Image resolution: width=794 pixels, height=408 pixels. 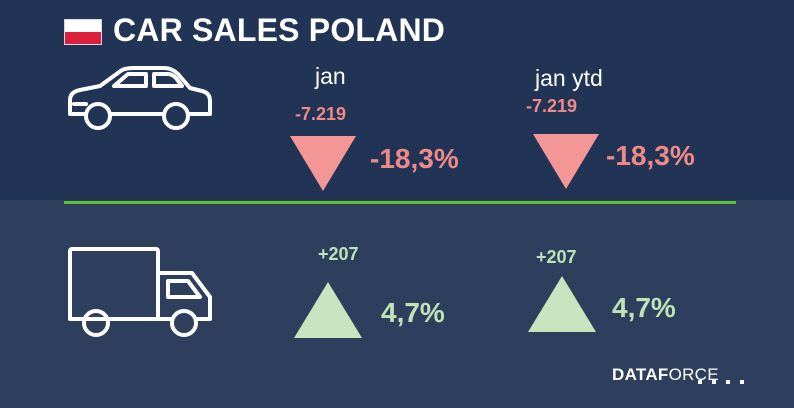 What do you see at coordinates (665, 374) in the screenshot?
I see `dataforce-logo: DATAFORCE` at bounding box center [665, 374].